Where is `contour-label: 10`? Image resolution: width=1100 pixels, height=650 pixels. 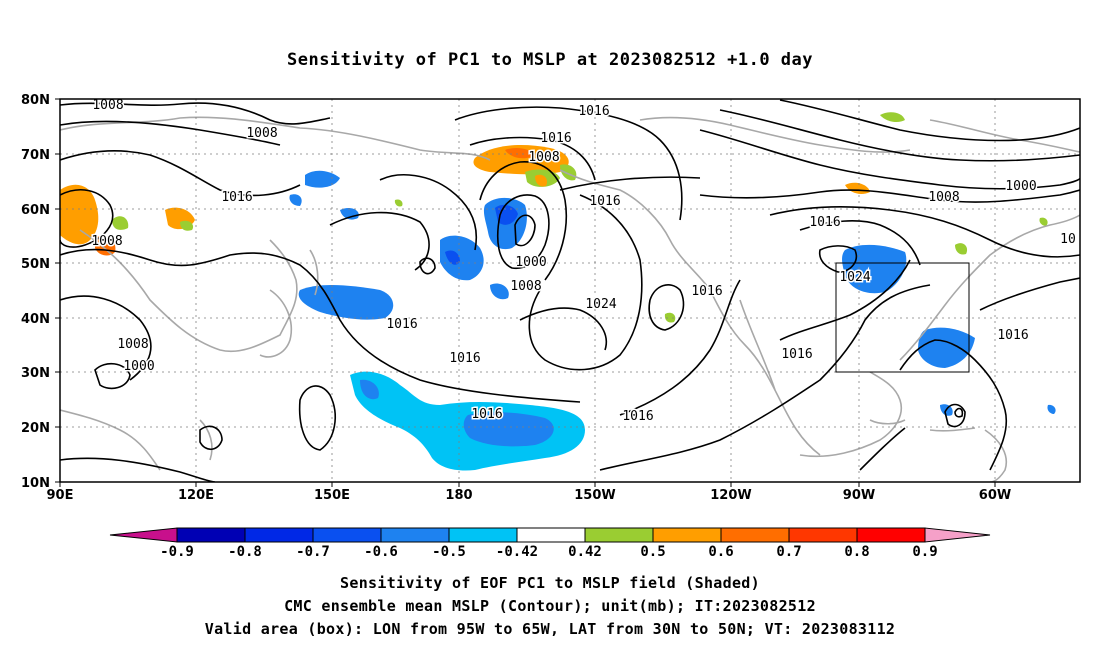
contour-label: 10 is located at coordinates (1068, 239).